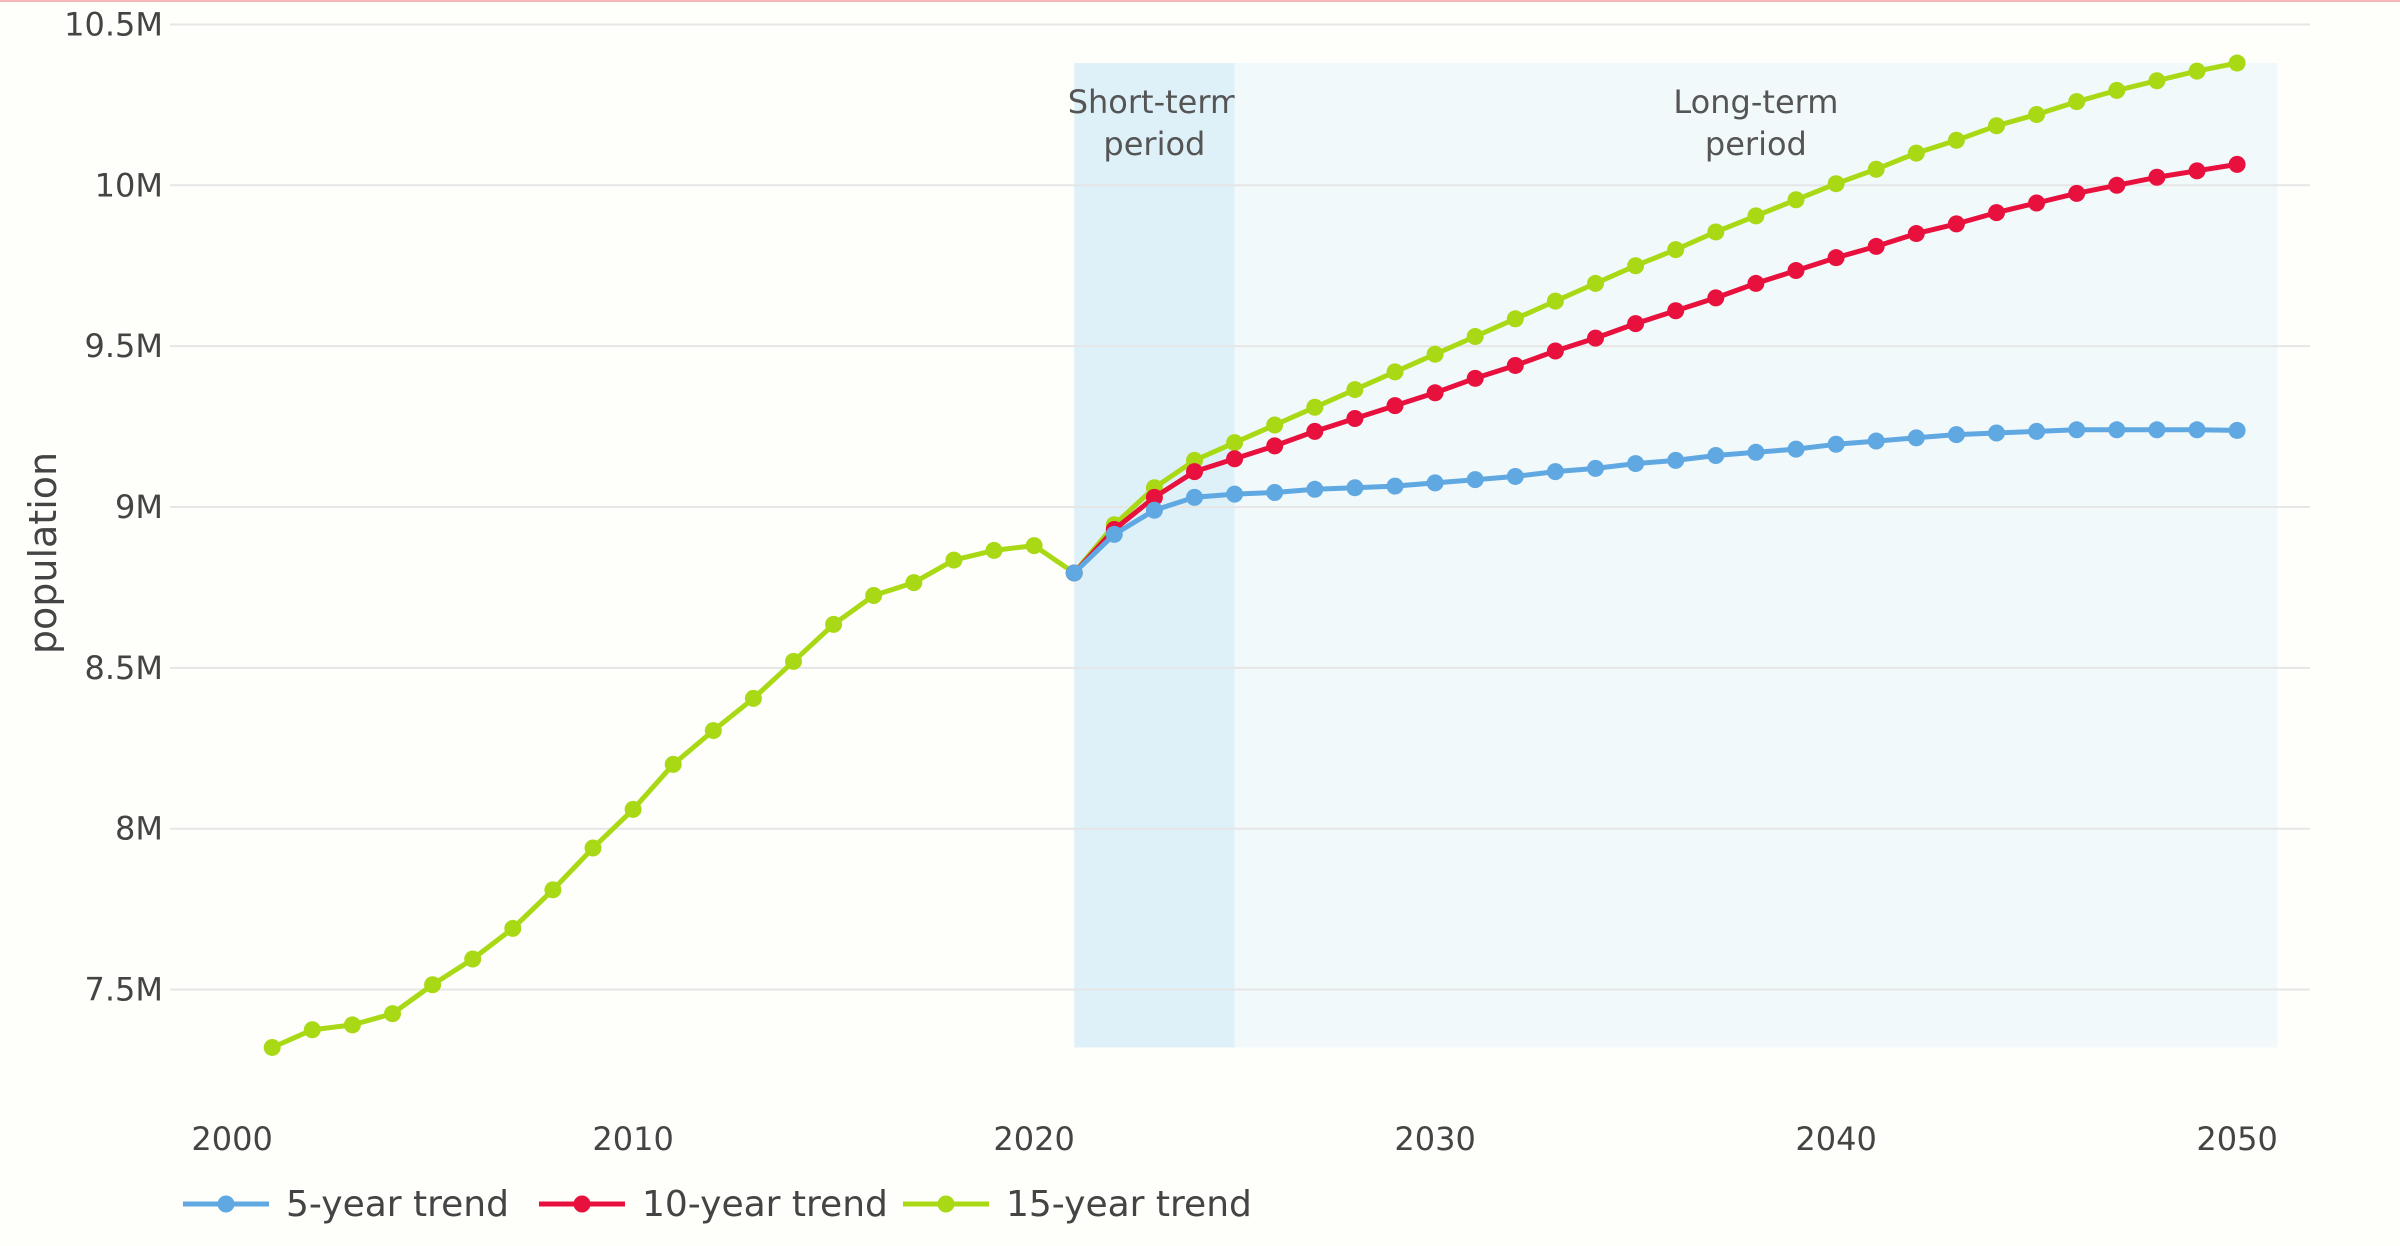  I want to click on legend: 5-year trend 10-year trend 15-year trend, so click(717, 1204).